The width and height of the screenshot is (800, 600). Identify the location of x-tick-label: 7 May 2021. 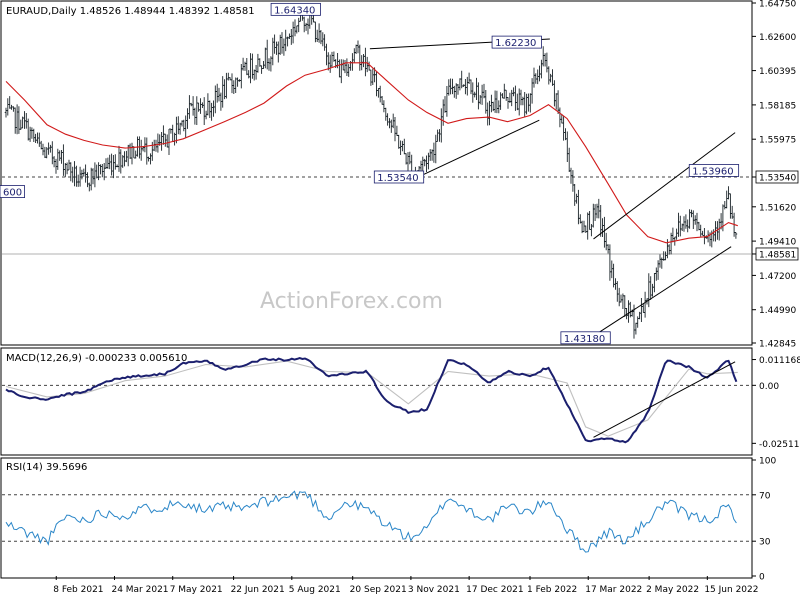
(196, 590).